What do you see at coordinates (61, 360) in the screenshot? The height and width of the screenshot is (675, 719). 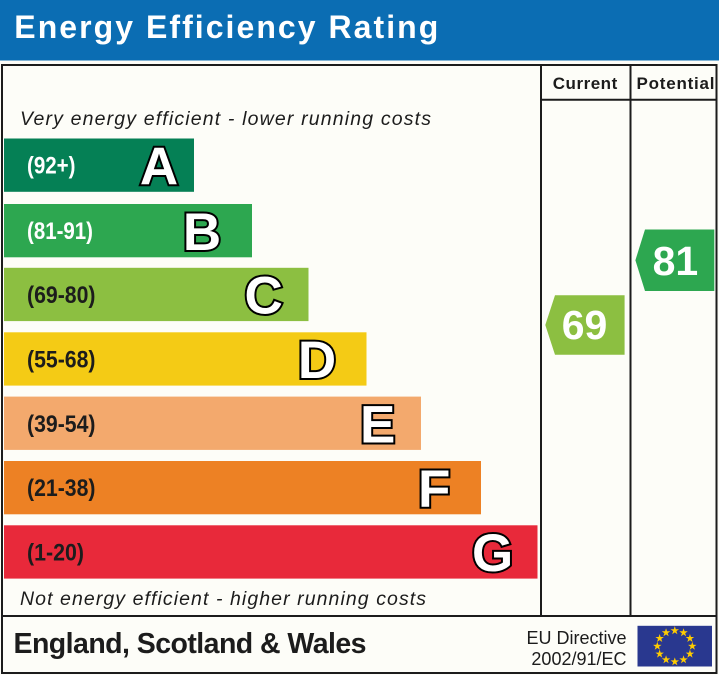 I see `svg-text: (55-68)` at bounding box center [61, 360].